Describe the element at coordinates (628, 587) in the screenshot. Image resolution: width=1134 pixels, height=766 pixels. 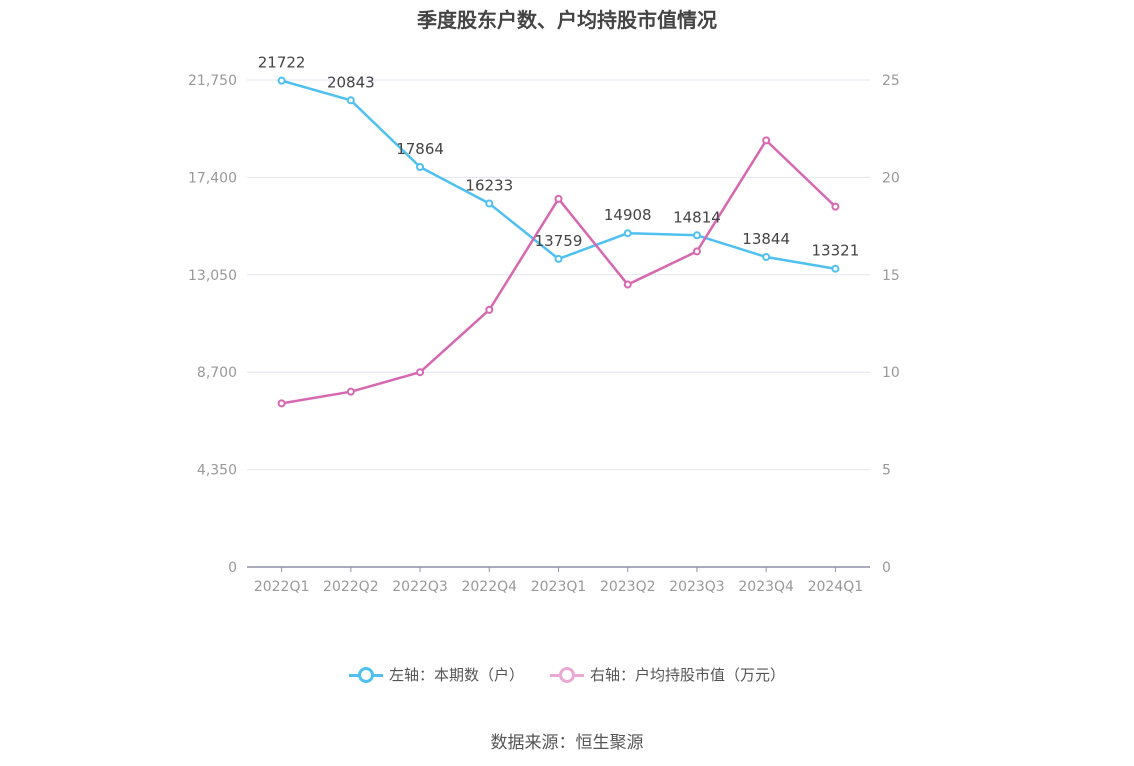
I see `x-axis-tick-label: 2023Q2` at that location.